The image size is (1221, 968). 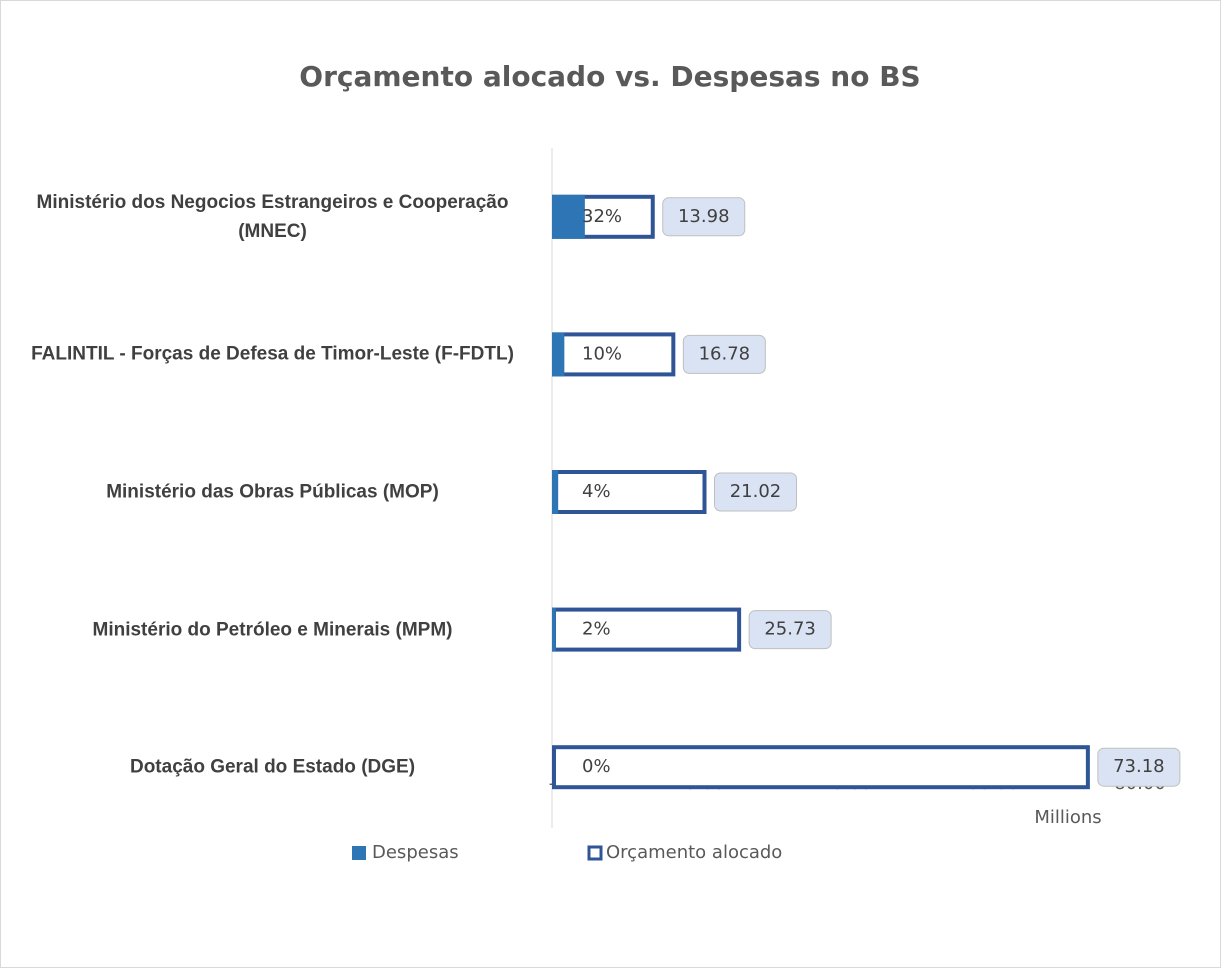 I want to click on budget-label: 21.02, so click(x=756, y=491).